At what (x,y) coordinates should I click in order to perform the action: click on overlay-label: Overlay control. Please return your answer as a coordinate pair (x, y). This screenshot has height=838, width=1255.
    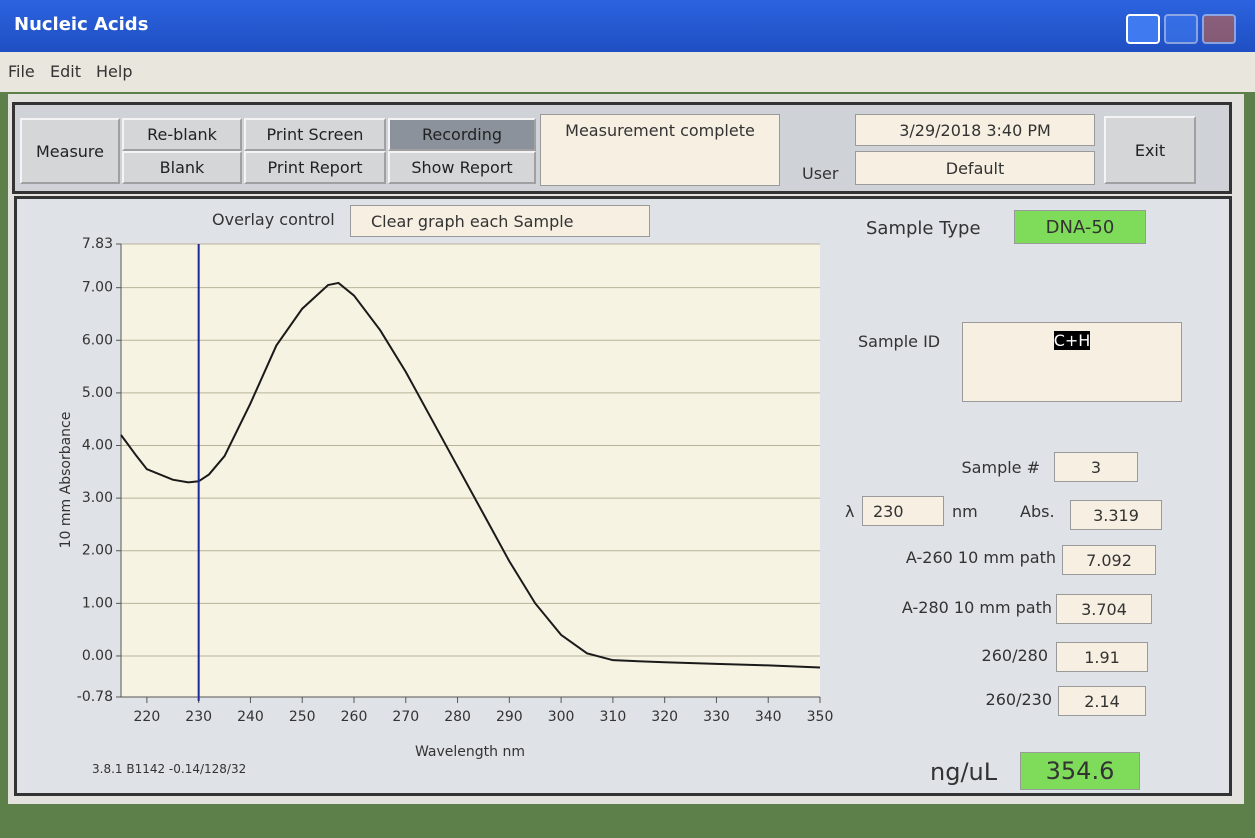
    Looking at the image, I should click on (273, 219).